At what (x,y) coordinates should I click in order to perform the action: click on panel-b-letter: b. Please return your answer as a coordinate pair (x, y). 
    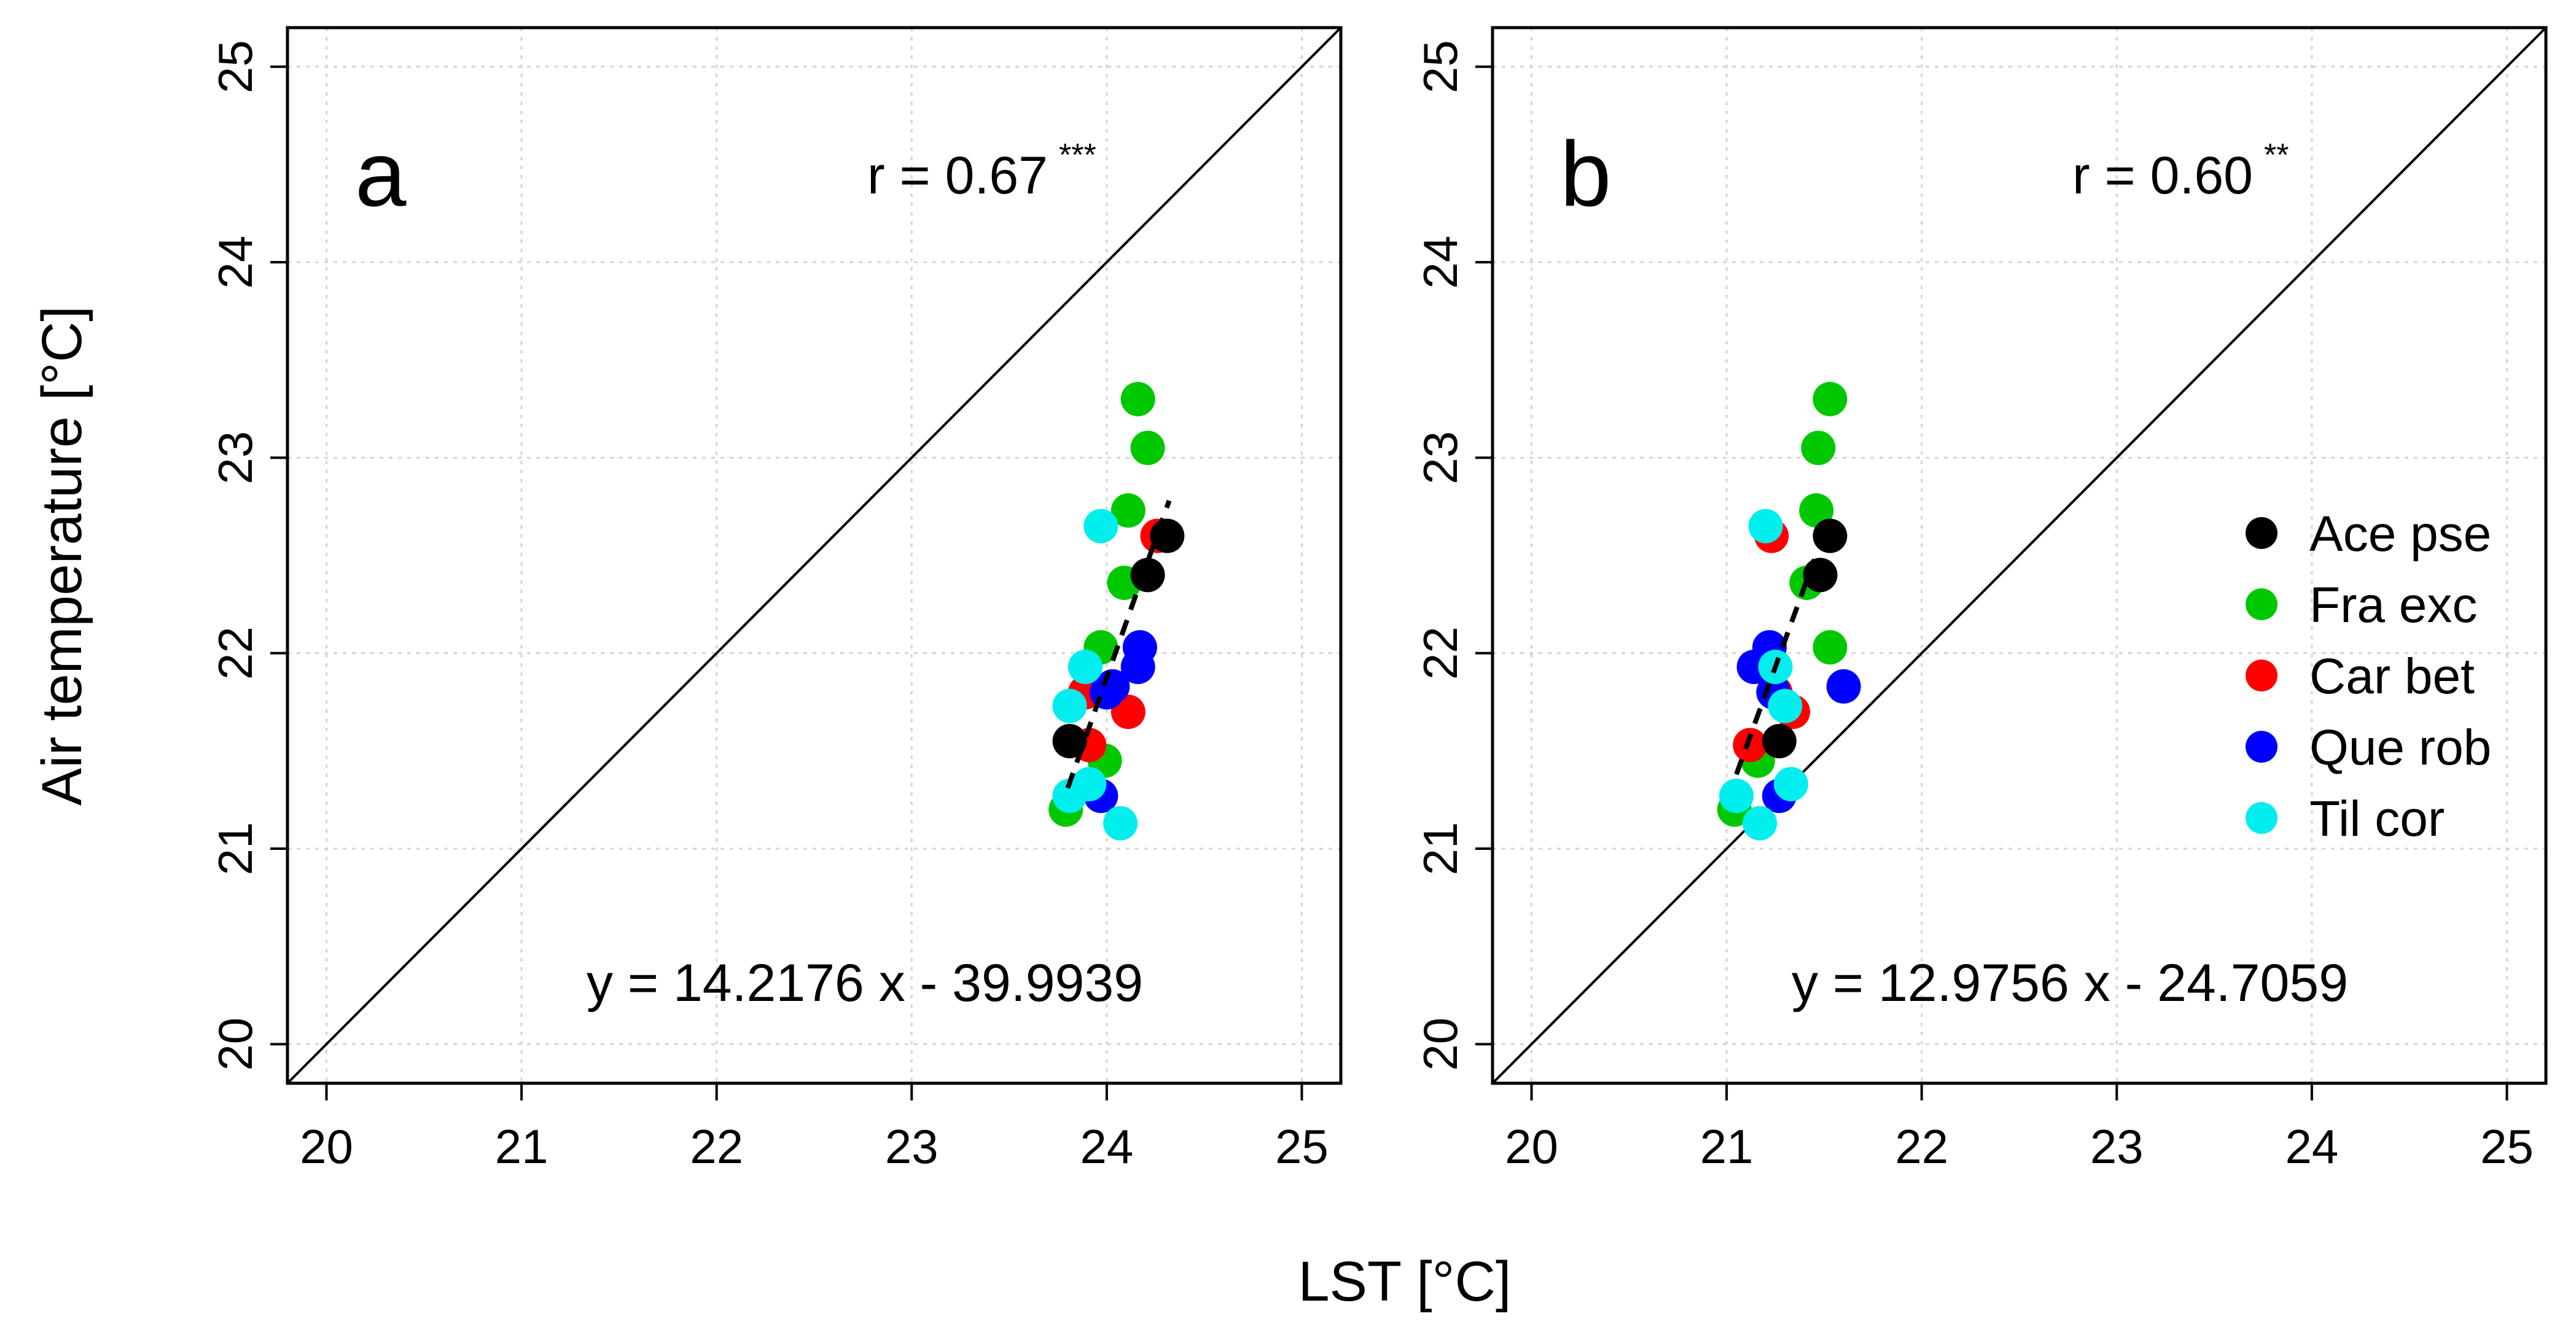
    Looking at the image, I should click on (1585, 174).